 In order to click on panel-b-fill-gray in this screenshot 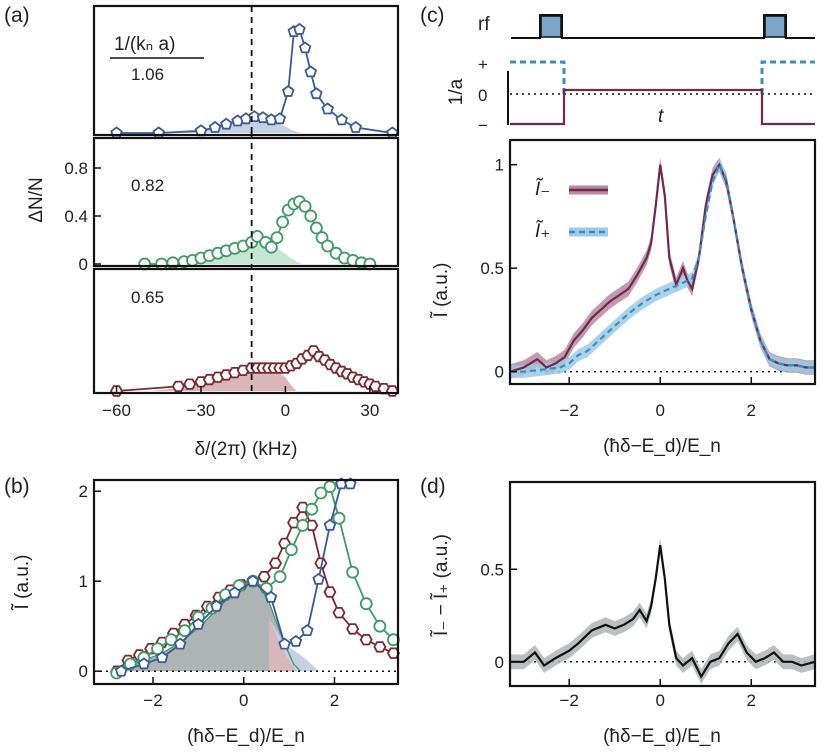, I will do `click(206, 626)`.